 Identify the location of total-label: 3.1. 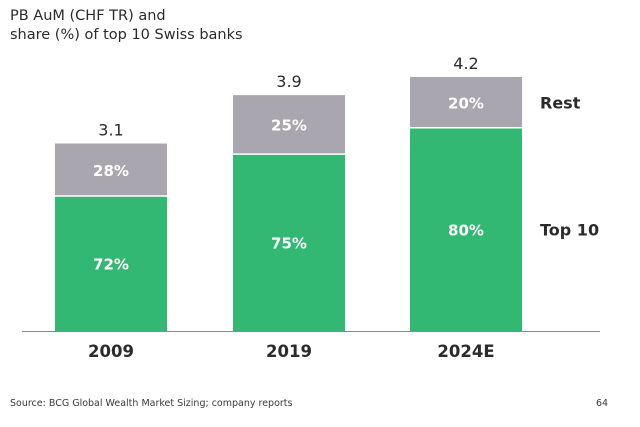
(110, 130).